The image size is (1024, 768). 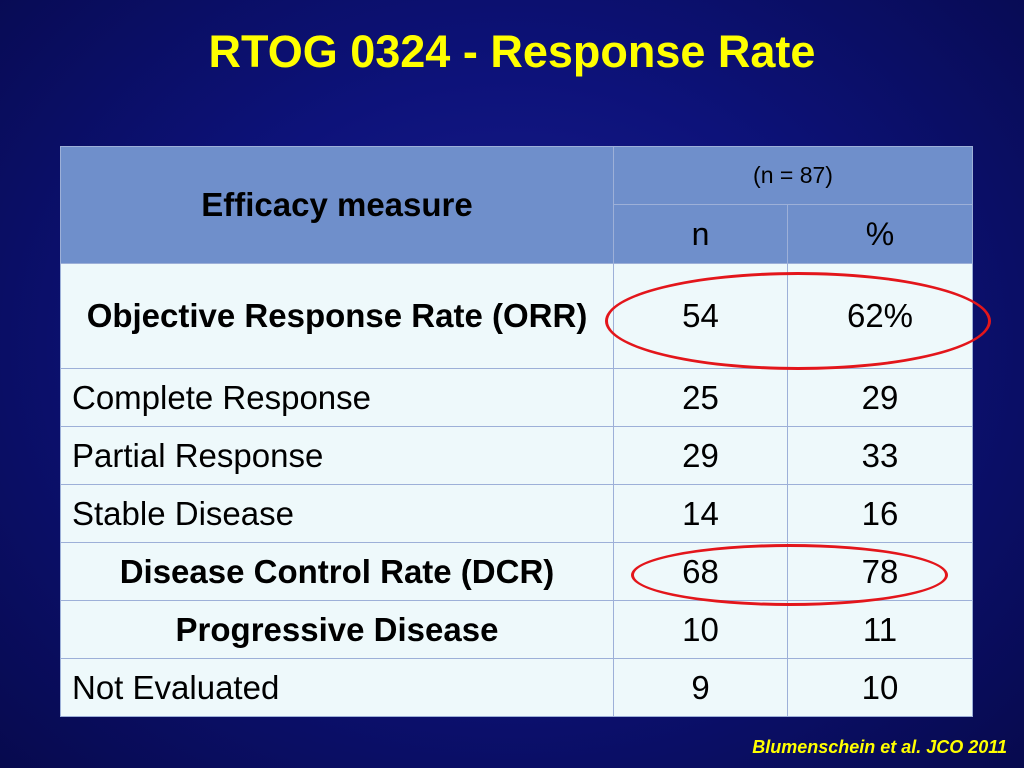 What do you see at coordinates (337, 205) in the screenshot?
I see `header-efficacy-measure: Efficacy measure` at bounding box center [337, 205].